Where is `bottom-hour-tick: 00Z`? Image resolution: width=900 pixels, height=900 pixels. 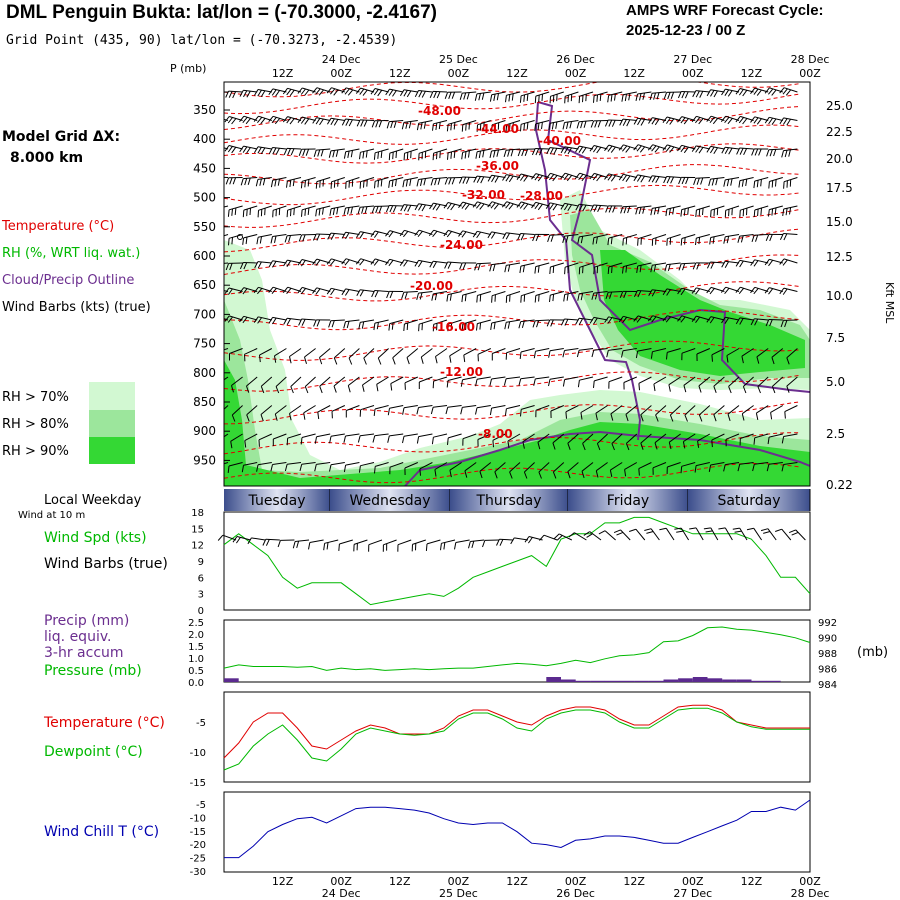
bottom-hour-tick: 00Z is located at coordinates (459, 881).